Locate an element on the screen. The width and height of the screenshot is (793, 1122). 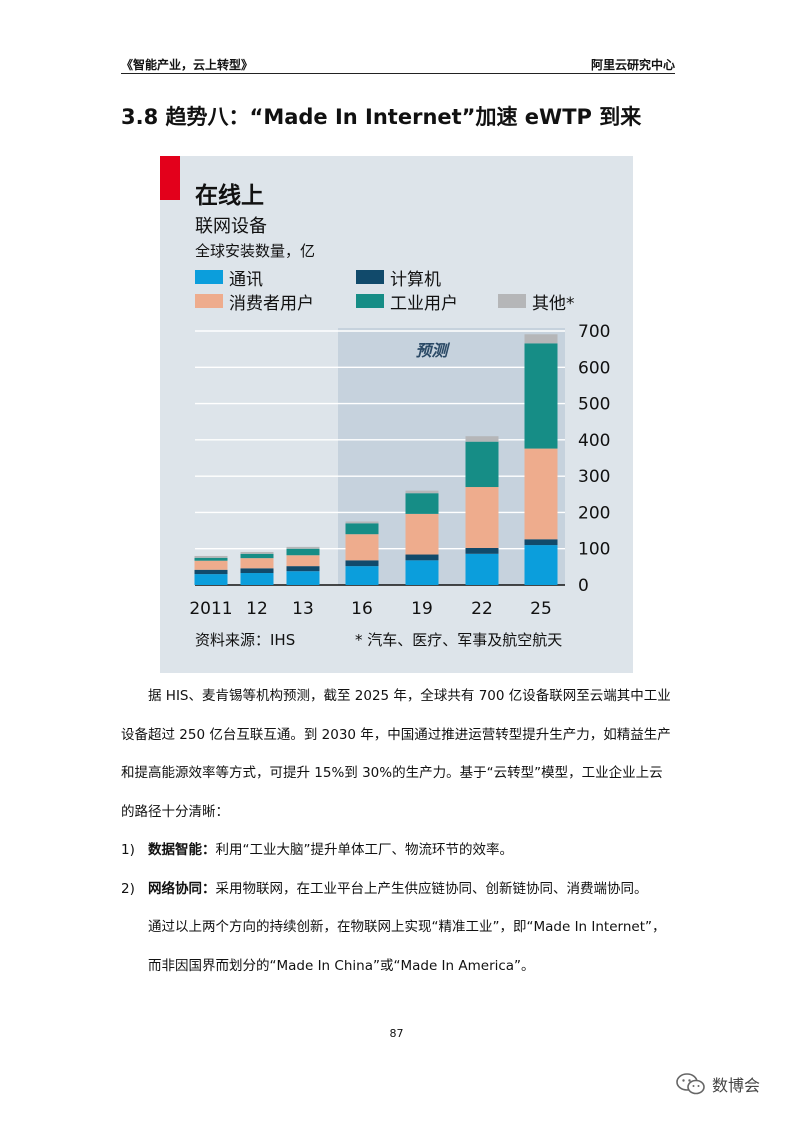
chart-source: 资料来源：IHS is located at coordinates (245, 640).